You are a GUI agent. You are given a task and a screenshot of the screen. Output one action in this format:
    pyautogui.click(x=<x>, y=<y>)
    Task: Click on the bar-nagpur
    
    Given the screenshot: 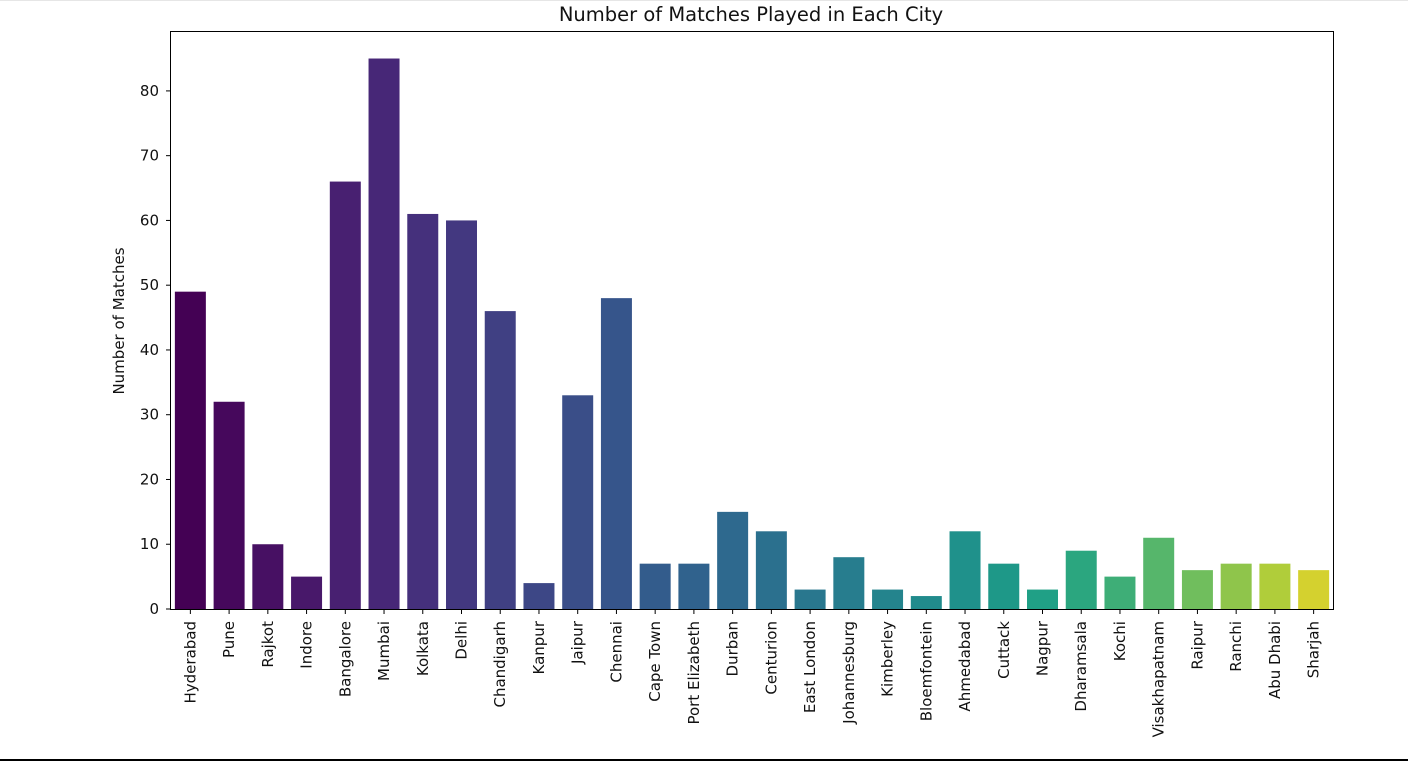 What is the action you would take?
    pyautogui.click(x=1042, y=599)
    